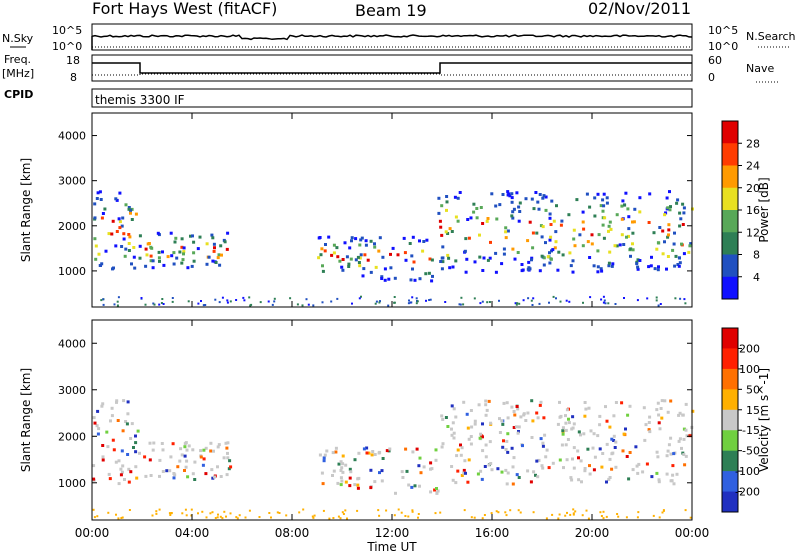  Describe the element at coordinates (391, 547) in the screenshot. I see `xaxis-label: Time UT` at that location.